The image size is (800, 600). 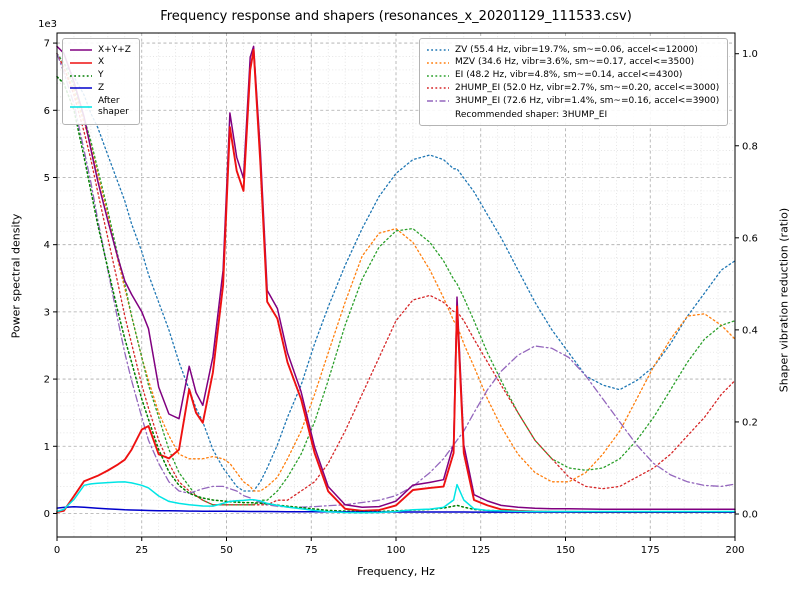 I want to click on legend-item-label: Z, so click(x=101, y=87).